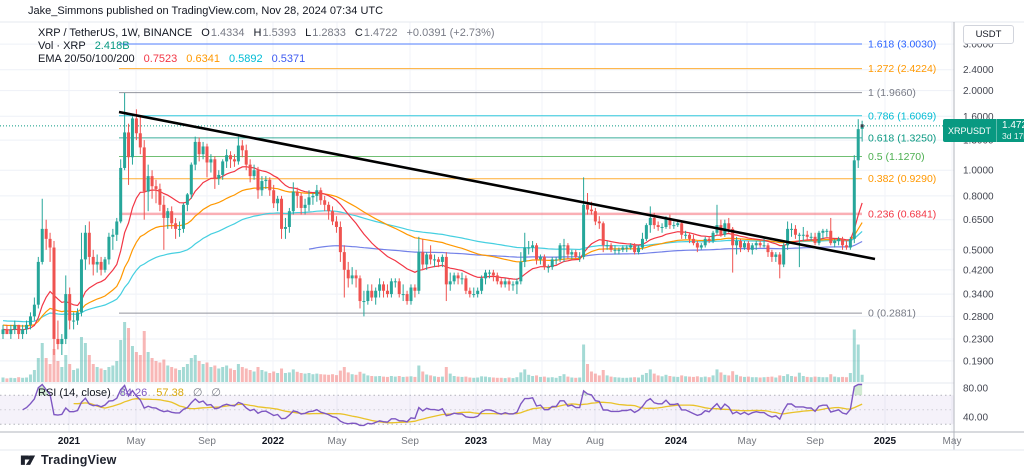 The height and width of the screenshot is (473, 1024). What do you see at coordinates (978, 117) in the screenshot?
I see `price-tick-label: 1.6000` at bounding box center [978, 117].